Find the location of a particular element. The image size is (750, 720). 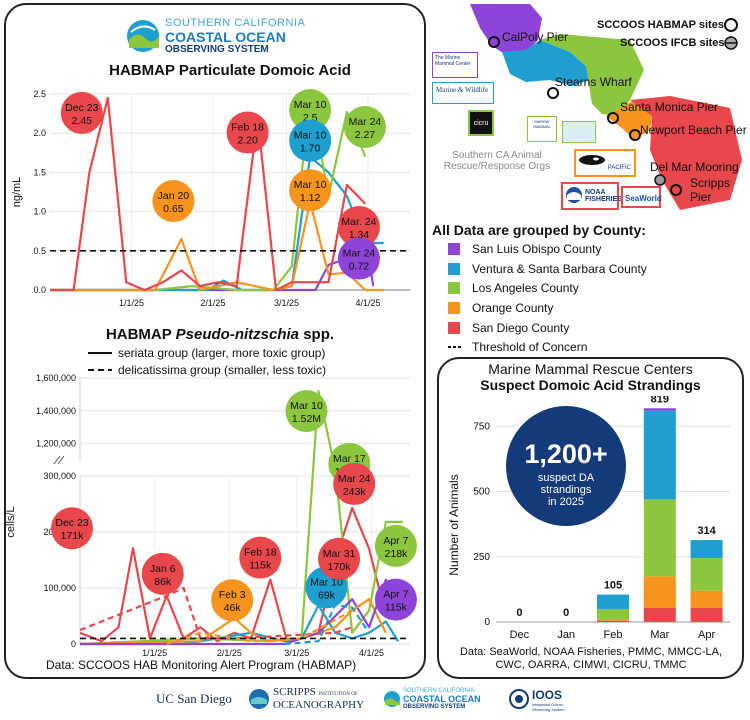

logo-mmc-text: The Marine Mammal Center is located at coordinates (453, 61).